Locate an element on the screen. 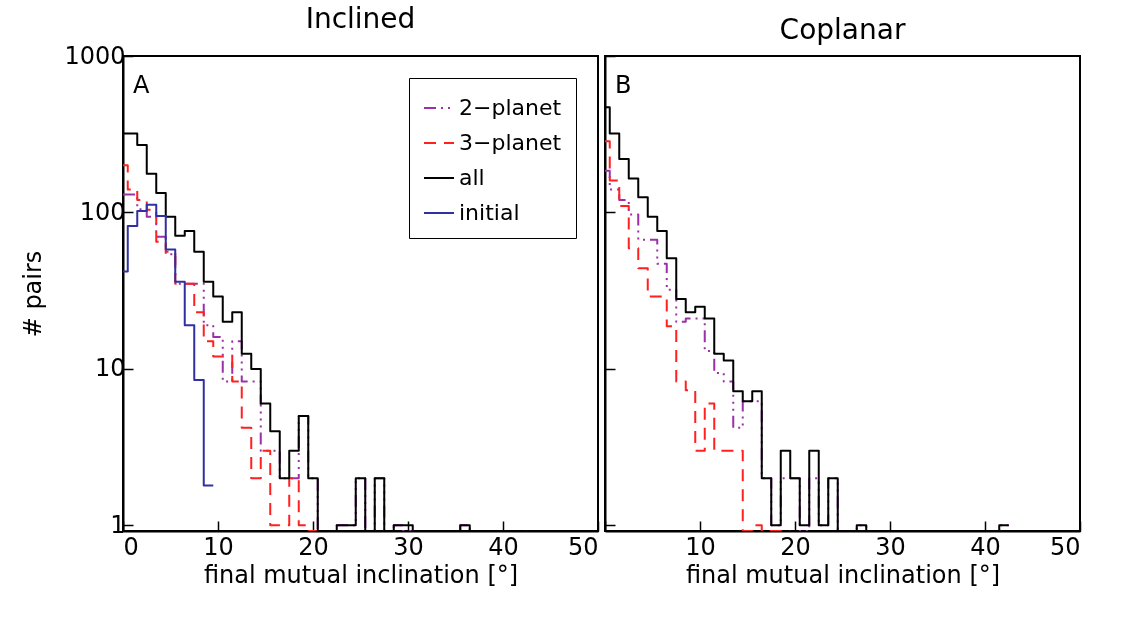 The height and width of the screenshot is (617, 1124). annotation: B is located at coordinates (623, 85).